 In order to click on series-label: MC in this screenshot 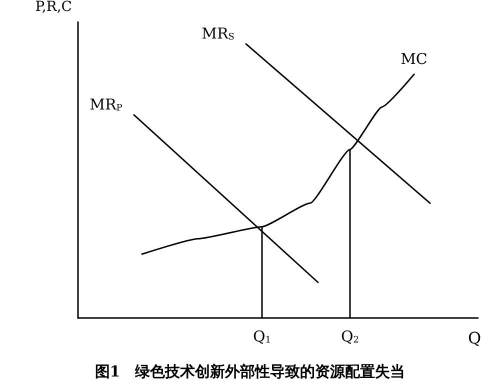, I will do `click(414, 59)`.